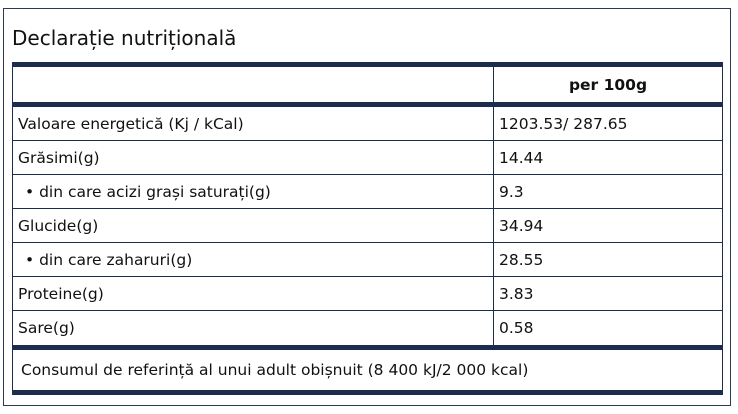 This screenshot has width=738, height=414. I want to click on nutrient-label: • din care acizi grași saturați(g), so click(253, 191).